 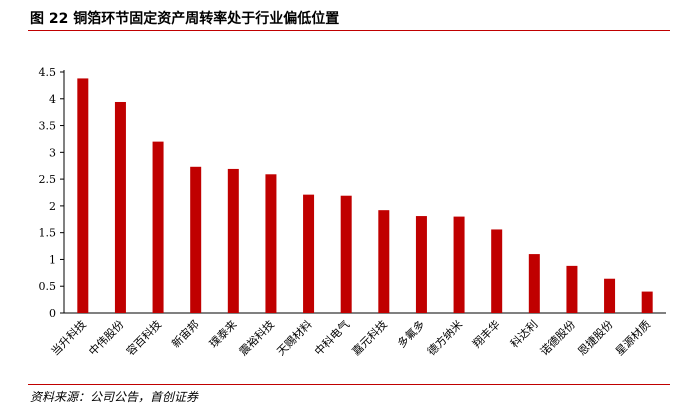 I want to click on y-tick-label: 4.5, so click(x=48, y=72).